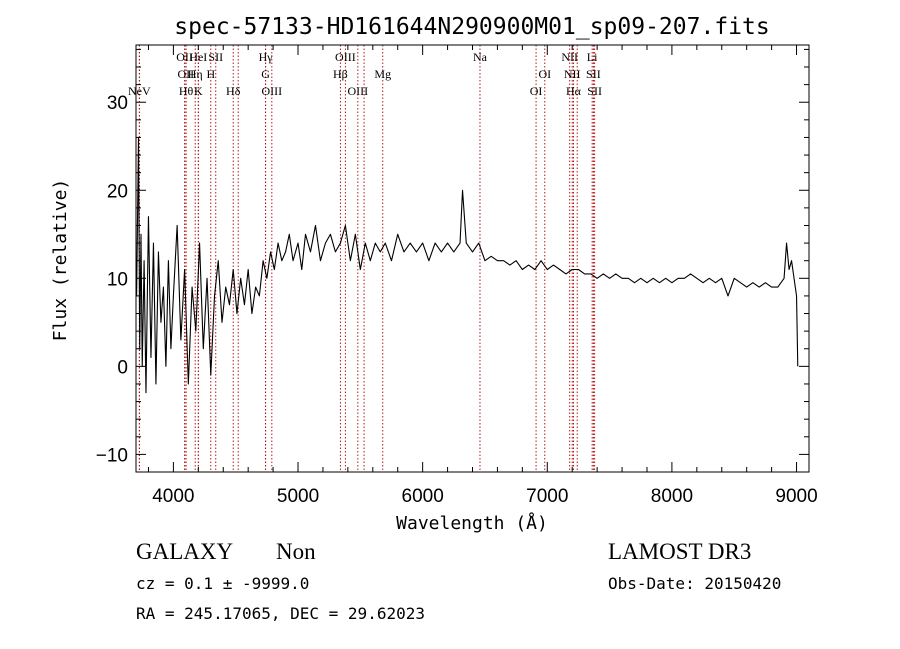 This screenshot has height=649, width=900. Describe the element at coordinates (265, 74) in the screenshot. I see `line-label-13: G` at that location.